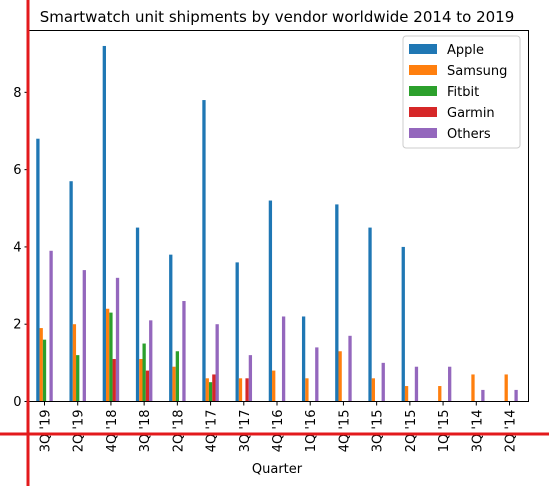 This screenshot has width=549, height=486. What do you see at coordinates (511, 431) in the screenshot?
I see `x-tick-label-14: 2Q '14` at bounding box center [511, 431].